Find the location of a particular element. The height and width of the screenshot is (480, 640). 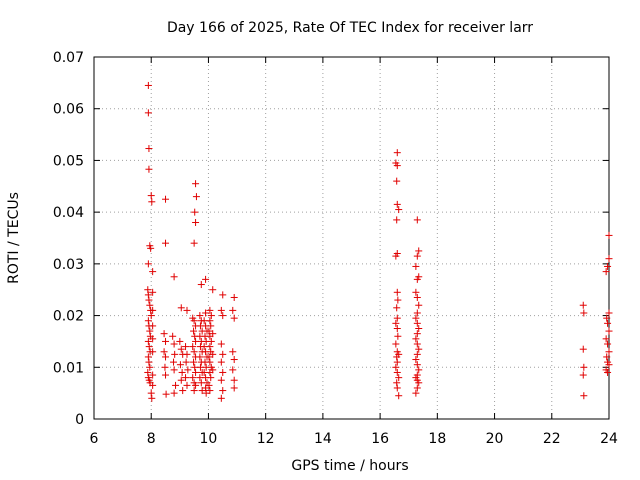

x-tick-label: 20 is located at coordinates (495, 439).